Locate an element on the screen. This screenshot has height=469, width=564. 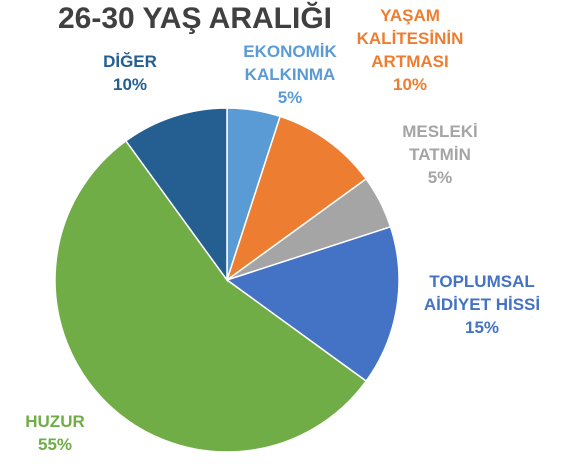
data-label: EKONOMİK KALKINMA 5% is located at coordinates (290, 74).